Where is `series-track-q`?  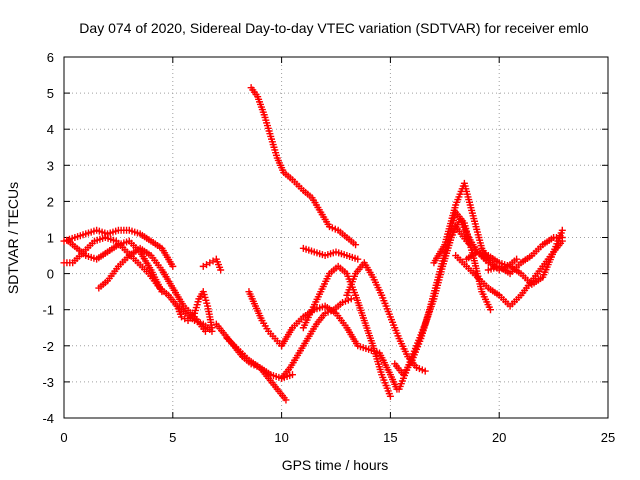 series-track-q is located at coordinates (442, 293).